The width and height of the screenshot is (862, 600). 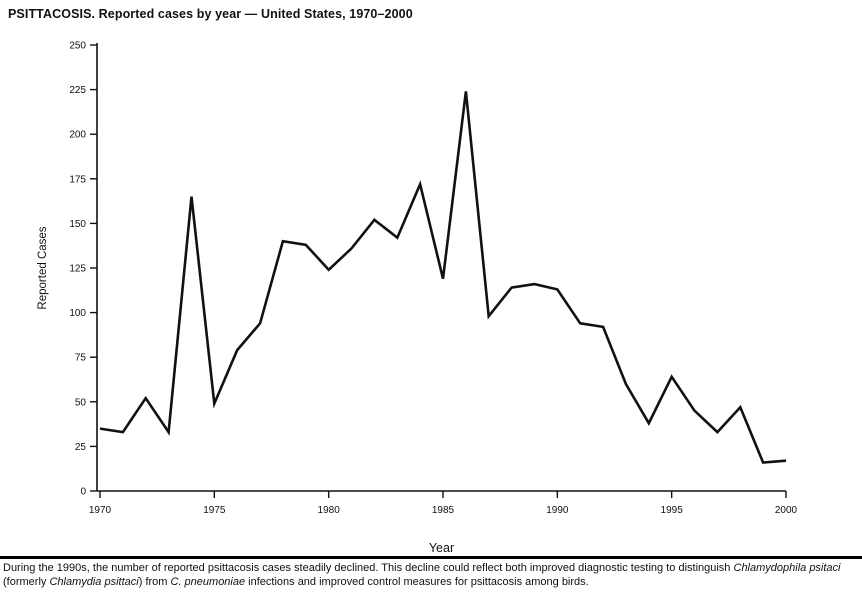 I want to click on y-tick-label: 125, so click(x=77, y=269).